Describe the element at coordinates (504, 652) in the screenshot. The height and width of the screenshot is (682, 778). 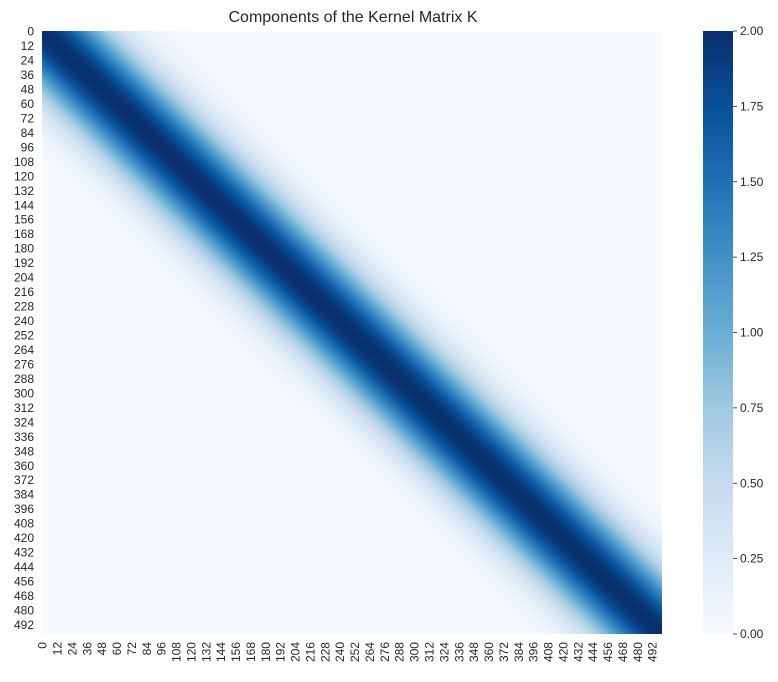
I see `x-tick-label: 372` at that location.